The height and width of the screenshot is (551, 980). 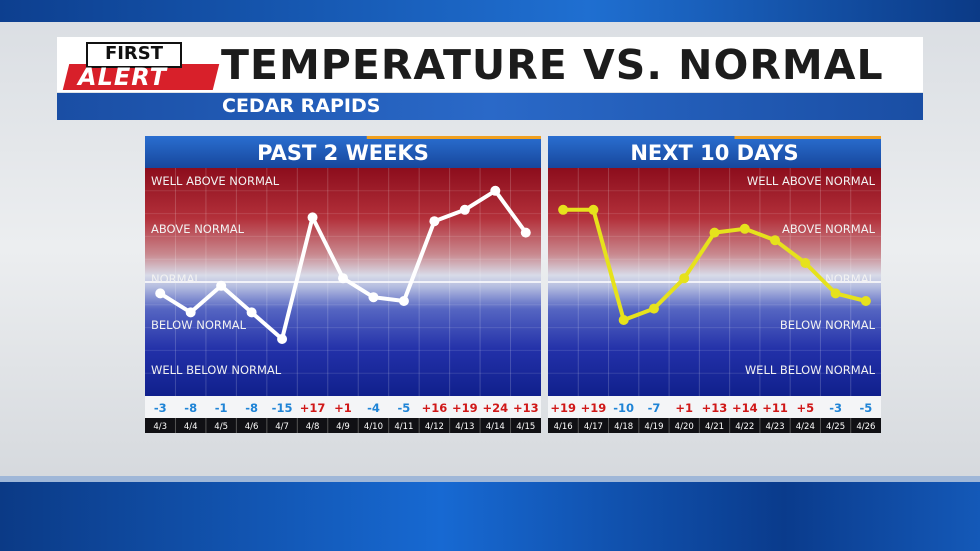 I want to click on next-value-label: +5, so click(x=805, y=408).